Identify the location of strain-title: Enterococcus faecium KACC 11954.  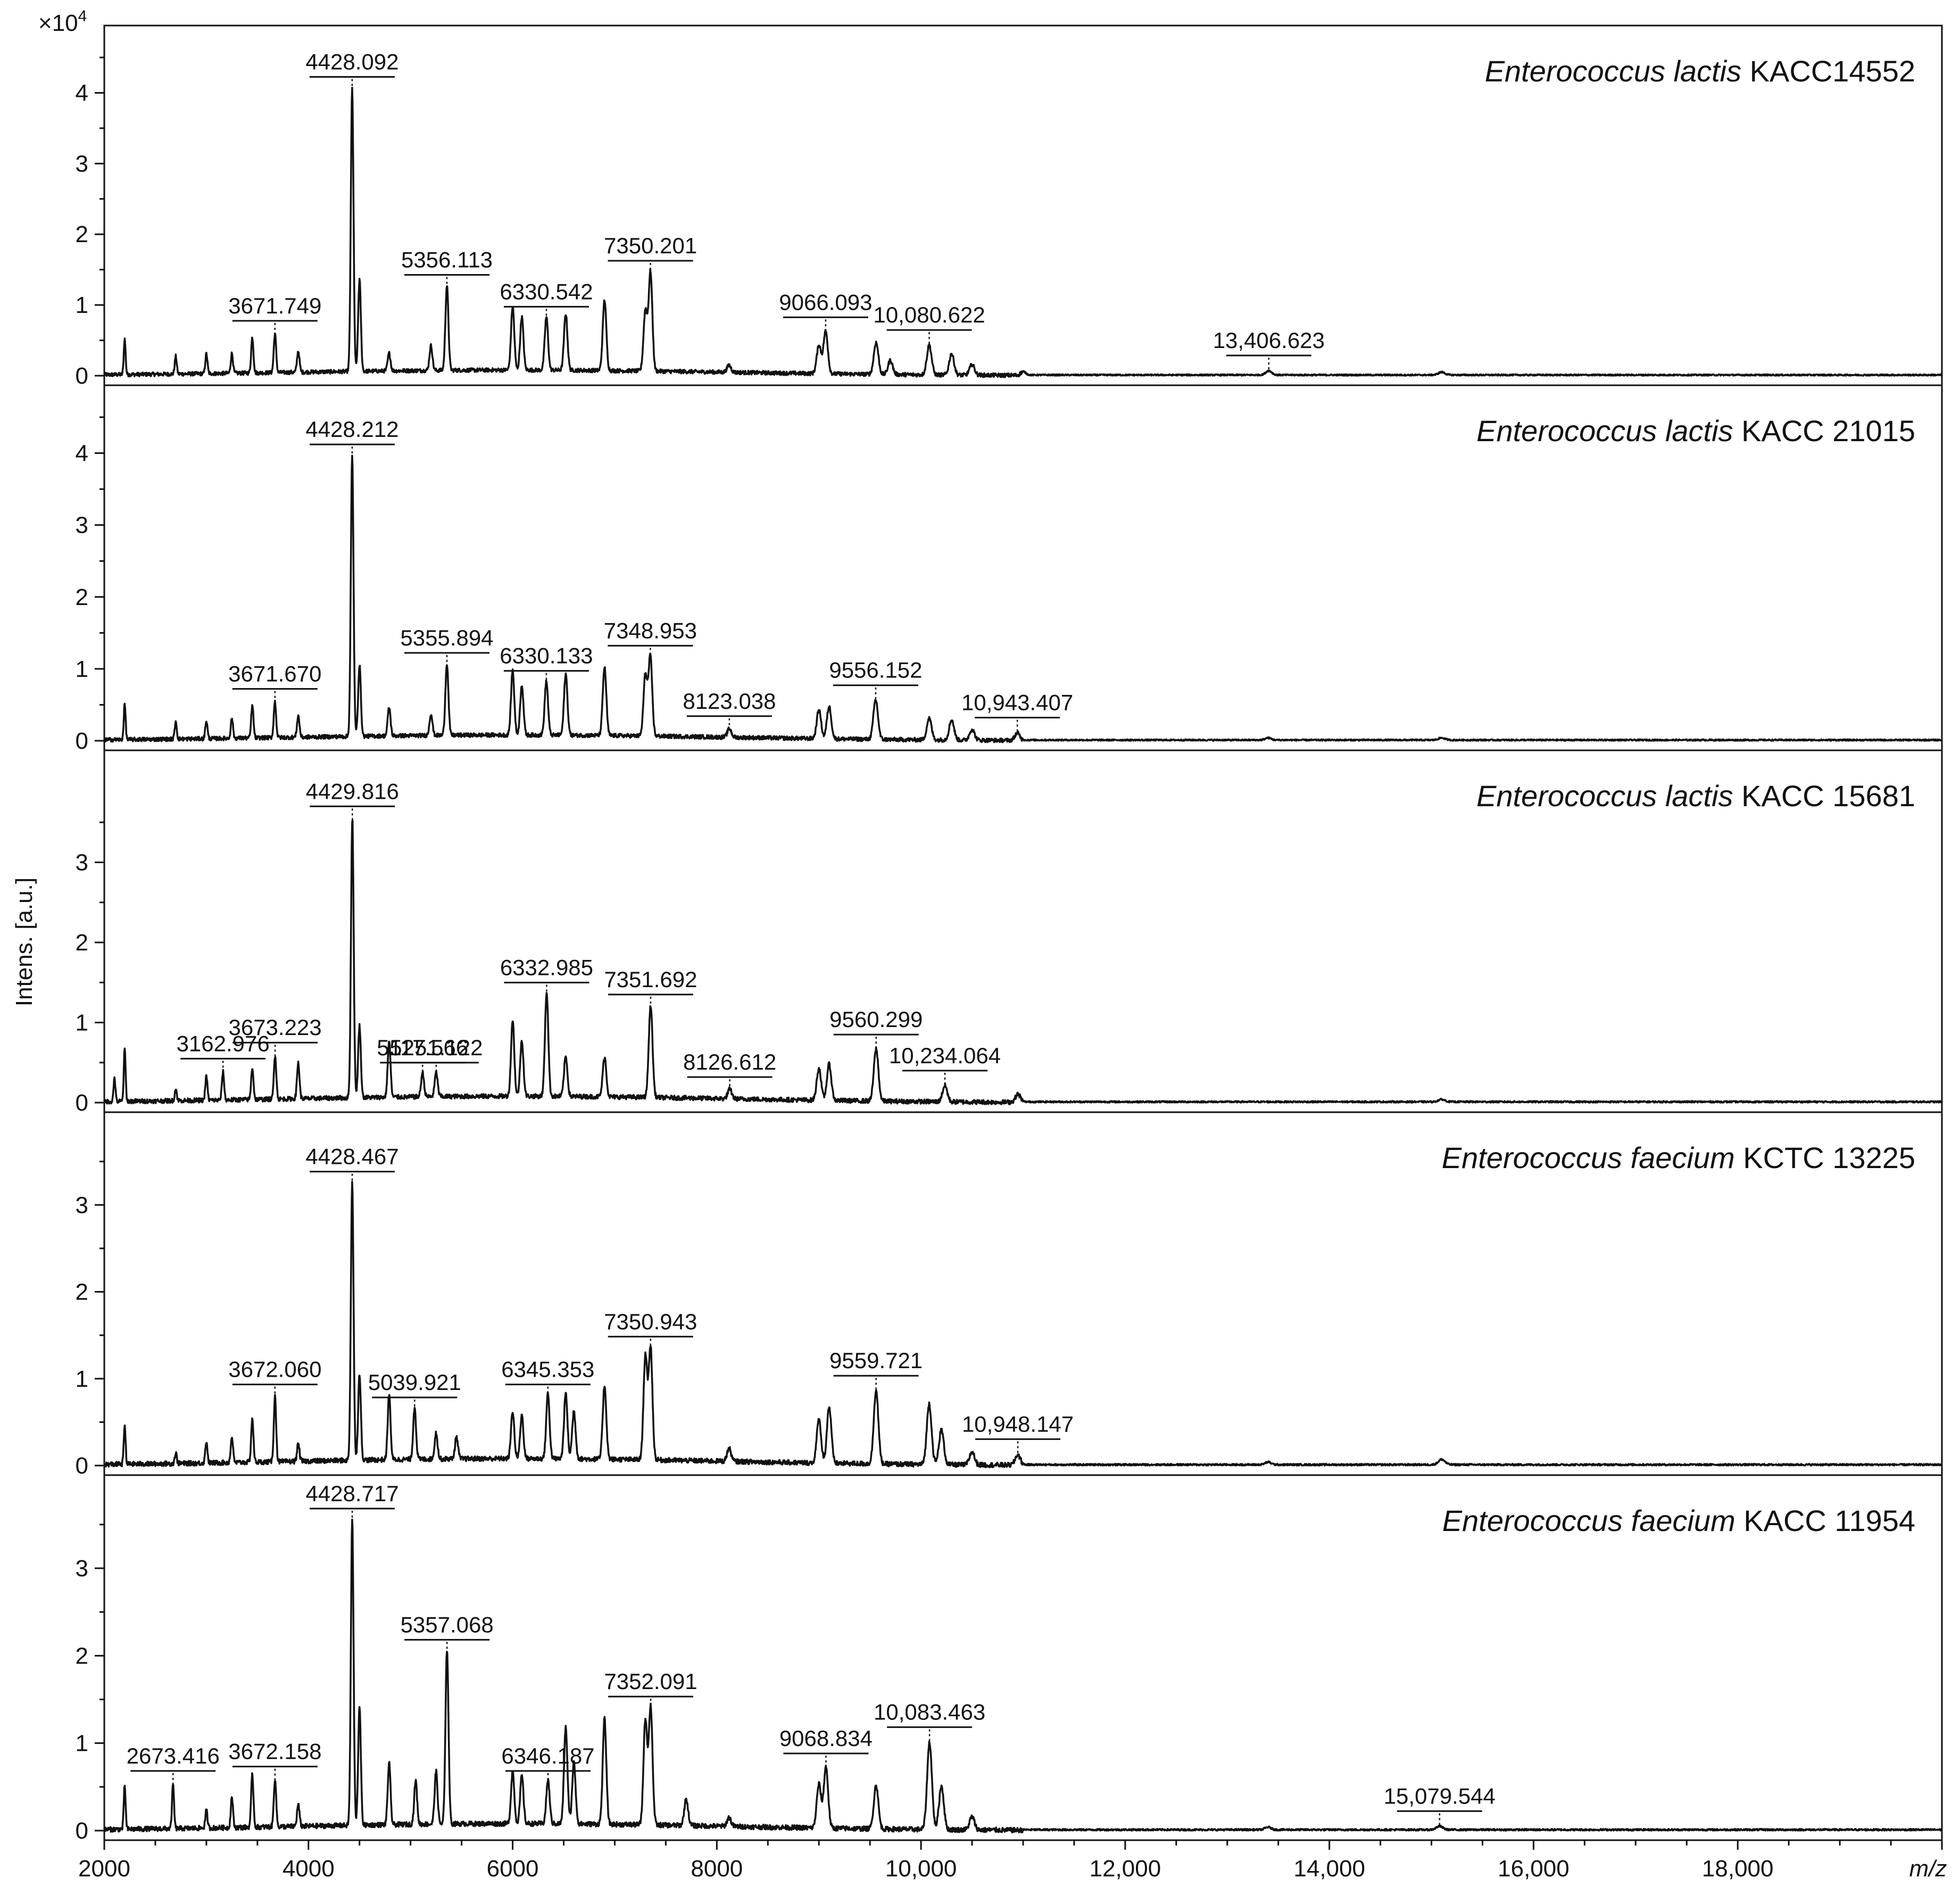
(1678, 1520).